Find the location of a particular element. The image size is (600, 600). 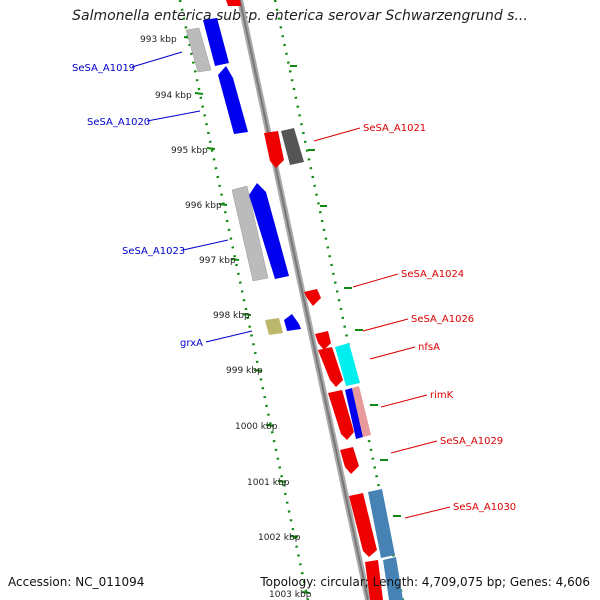

tick-label: 996 kbp is located at coordinates (203, 206).